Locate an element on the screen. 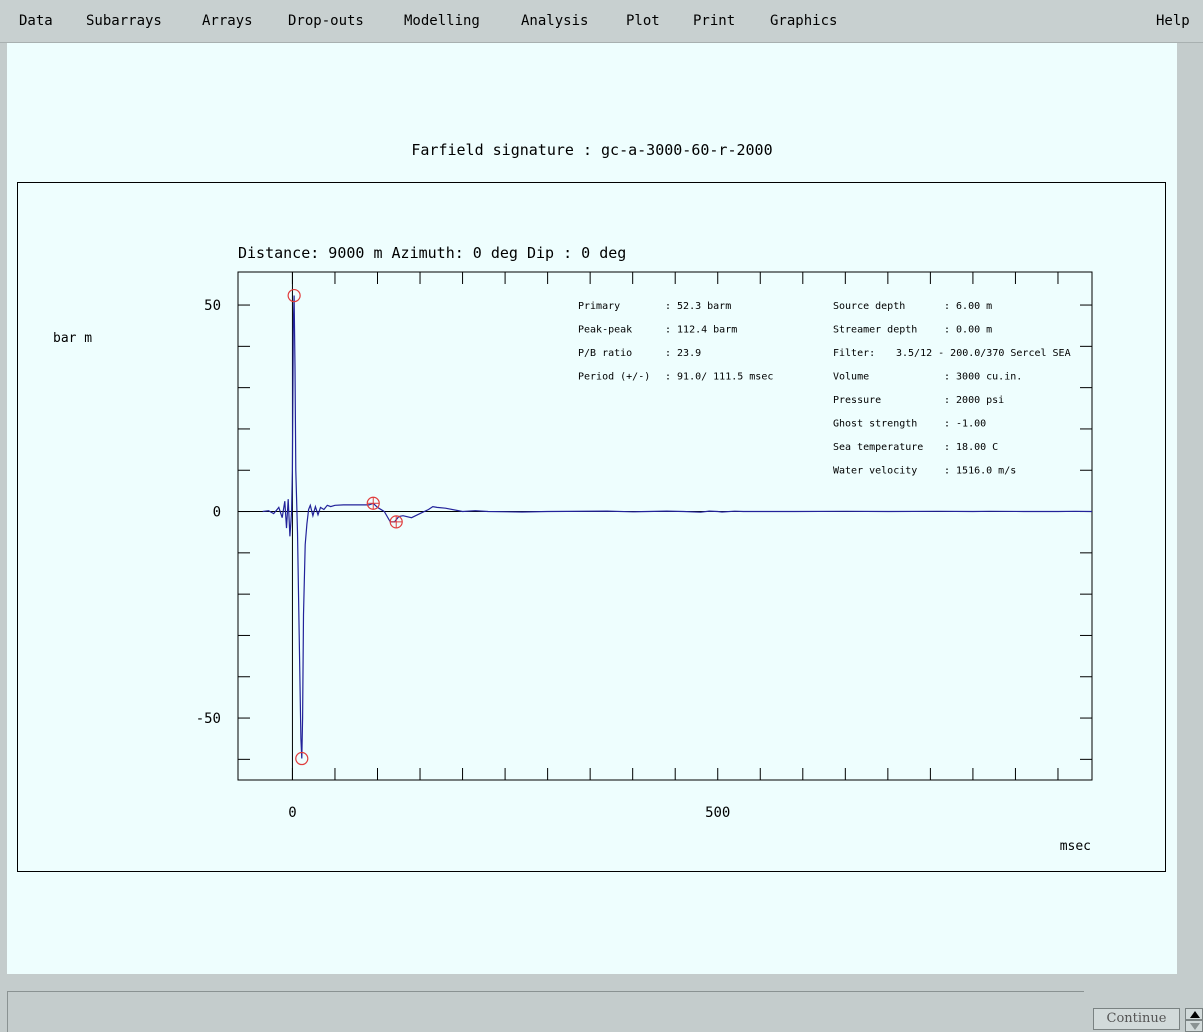 This screenshot has height=1032, width=1203. stat-label: Volume is located at coordinates (851, 377).